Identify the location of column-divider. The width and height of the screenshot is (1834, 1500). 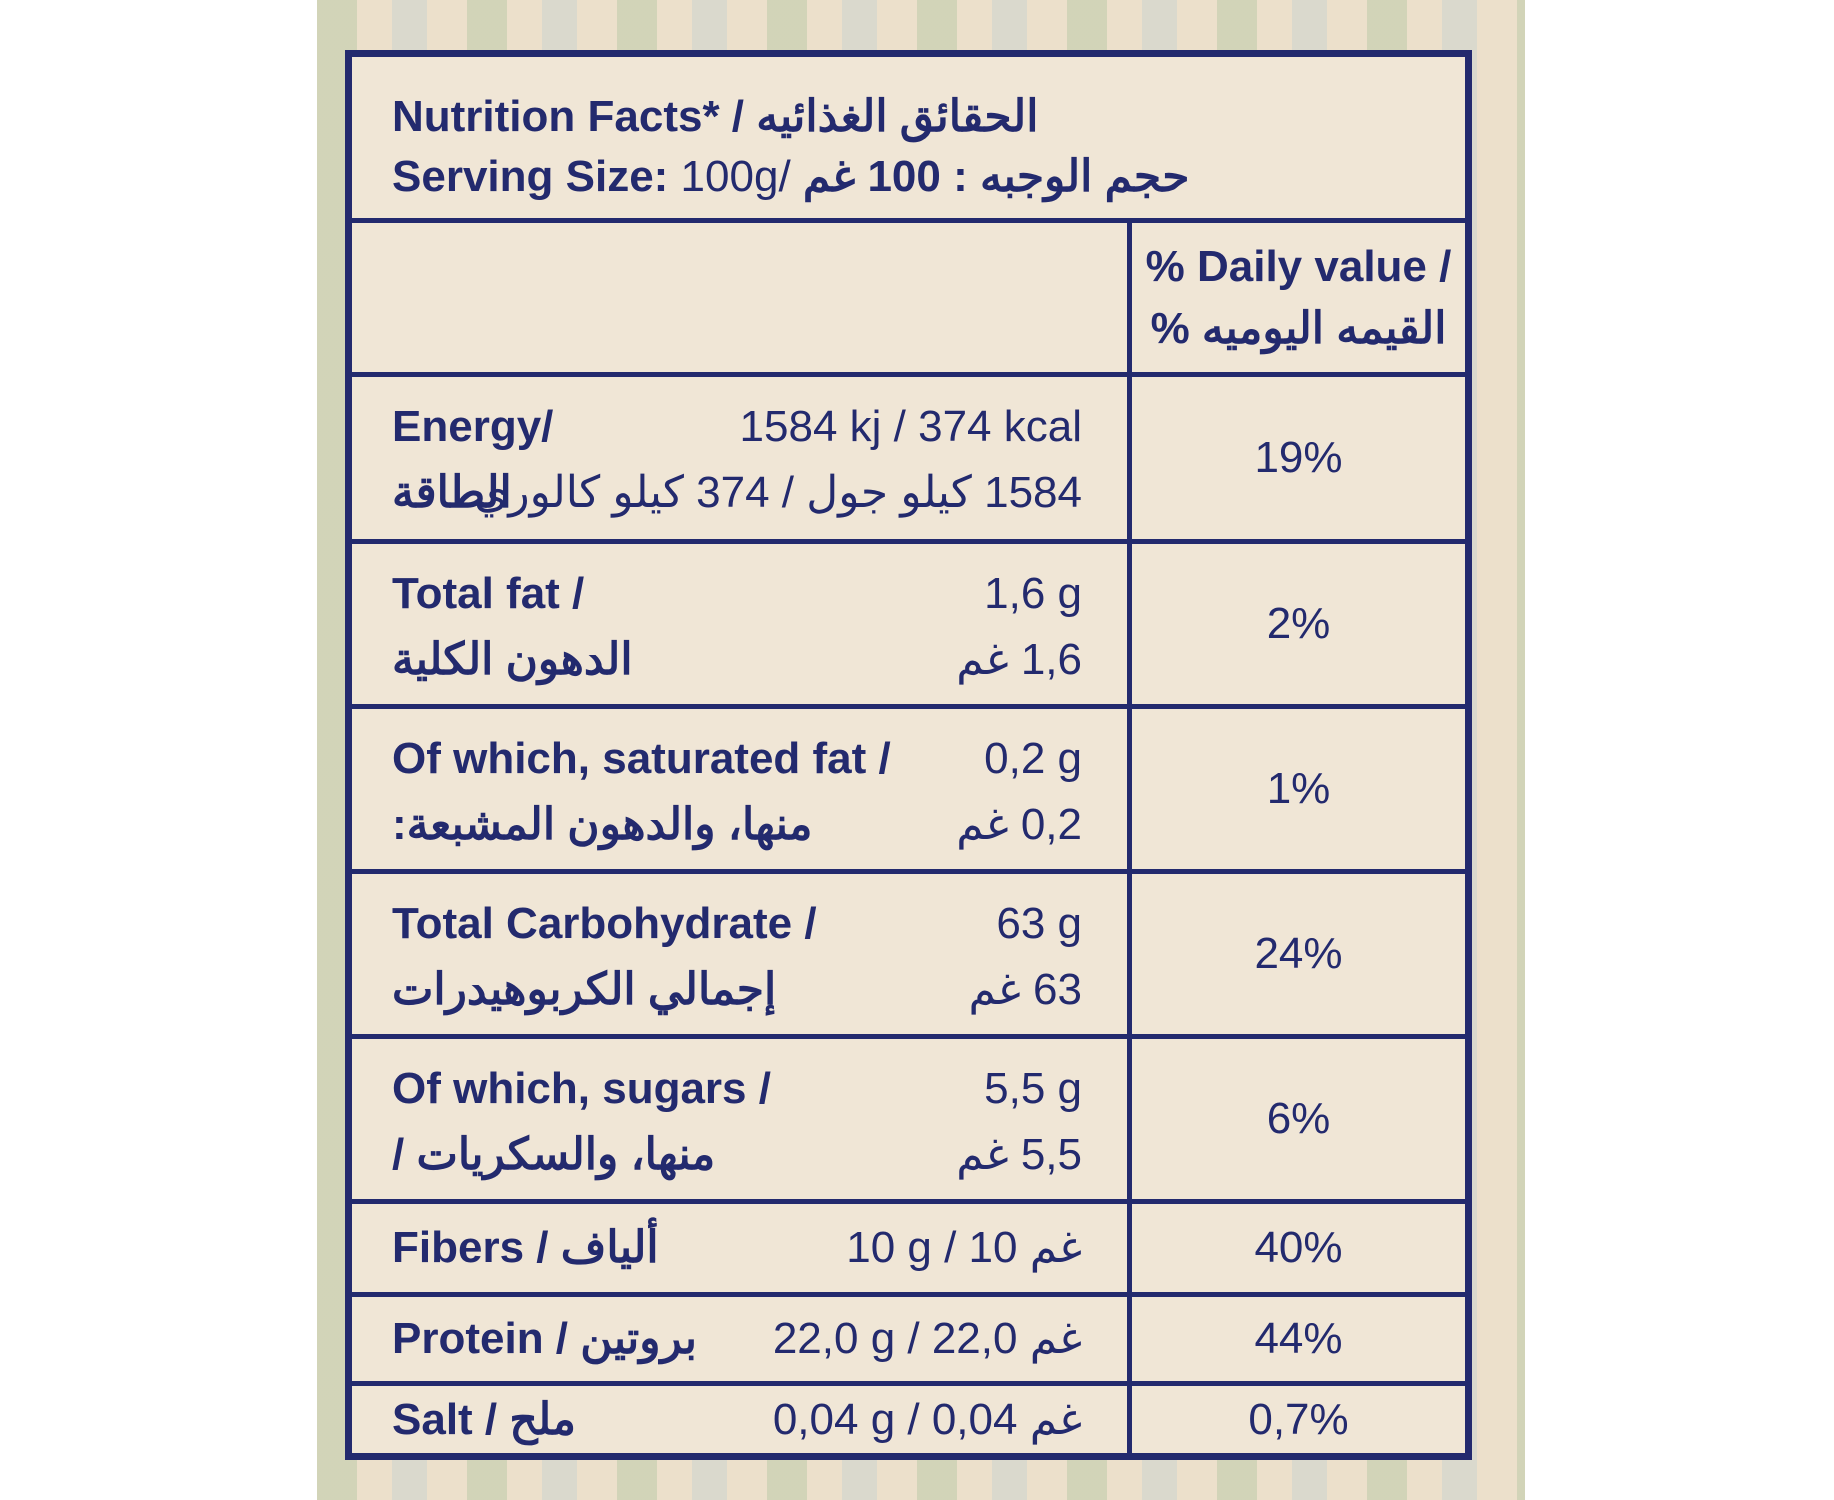
(1129, 838).